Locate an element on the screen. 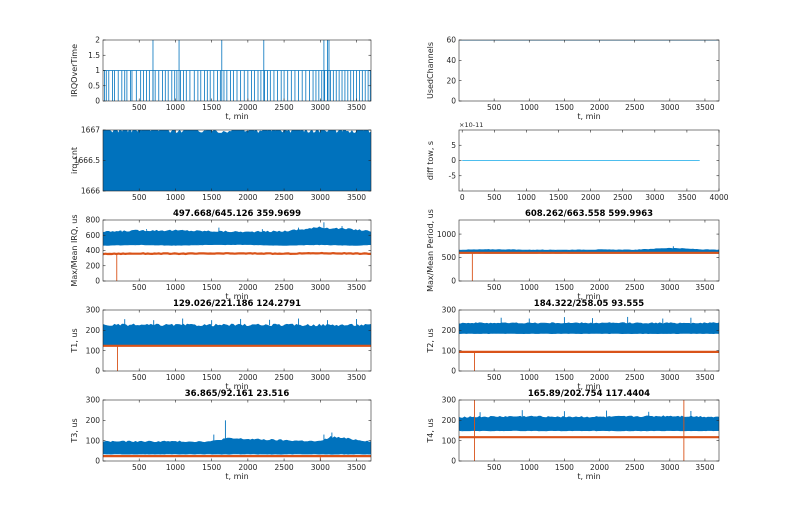 The height and width of the screenshot is (522, 800). y-axis-label: T1, us is located at coordinates (74, 340).